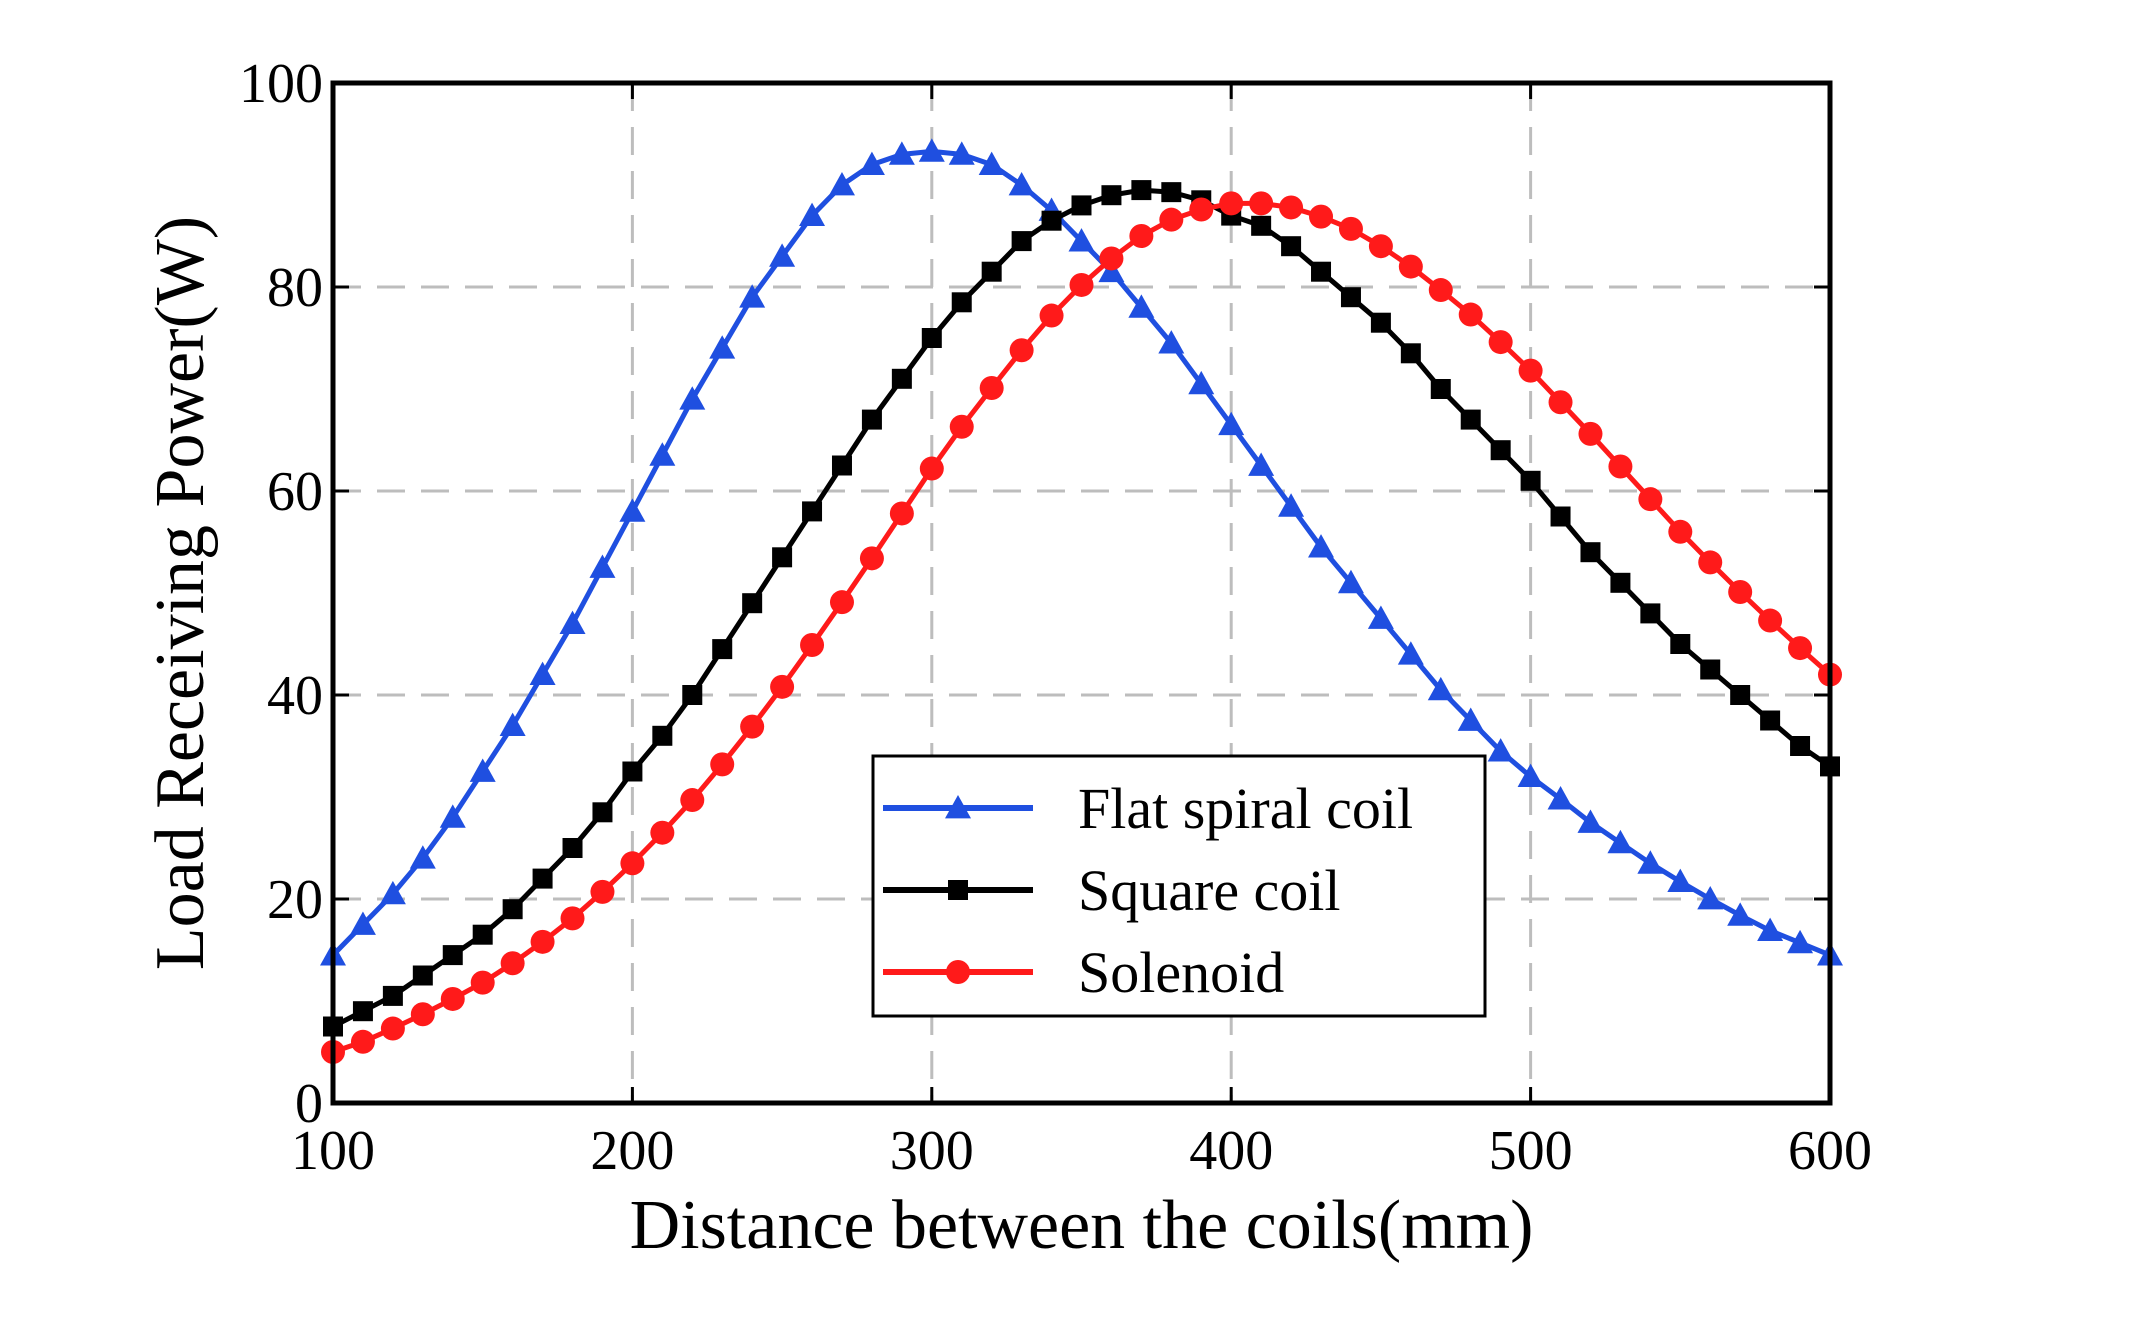  I want to click on y-tick-label: 20, so click(295, 900).